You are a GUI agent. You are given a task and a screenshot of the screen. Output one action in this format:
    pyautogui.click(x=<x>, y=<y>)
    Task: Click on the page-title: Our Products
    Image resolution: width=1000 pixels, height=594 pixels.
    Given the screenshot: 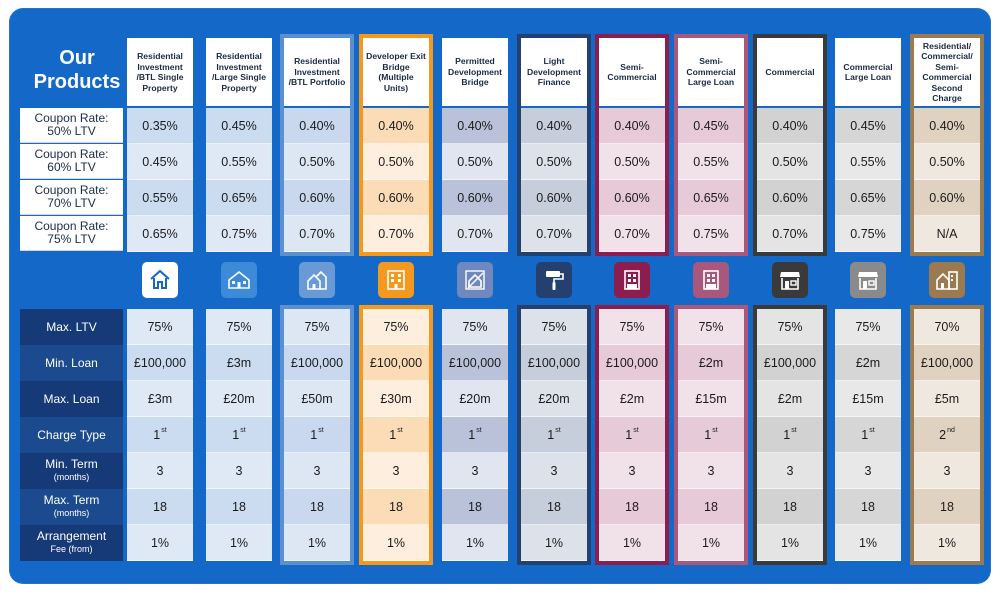 What is the action you would take?
    pyautogui.click(x=77, y=70)
    